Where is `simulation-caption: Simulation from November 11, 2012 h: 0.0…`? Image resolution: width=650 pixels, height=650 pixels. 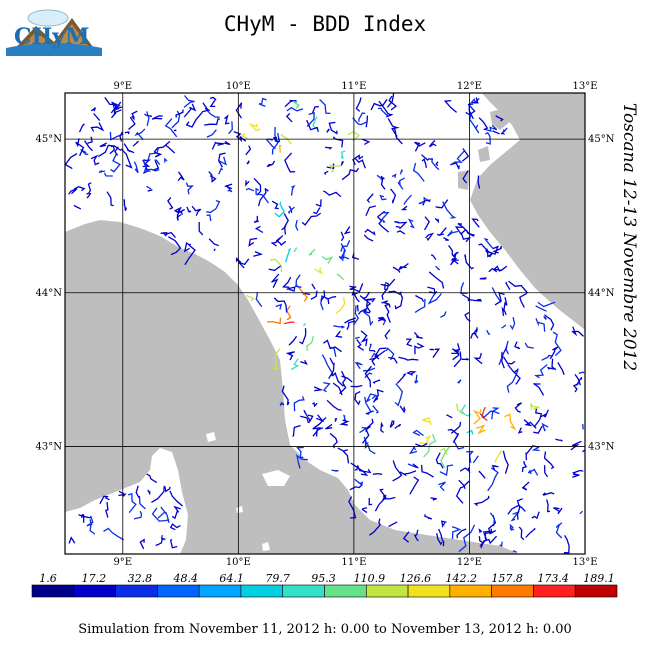 simulation-caption: Simulation from November 11, 2012 h: 0.0… is located at coordinates (325, 629).